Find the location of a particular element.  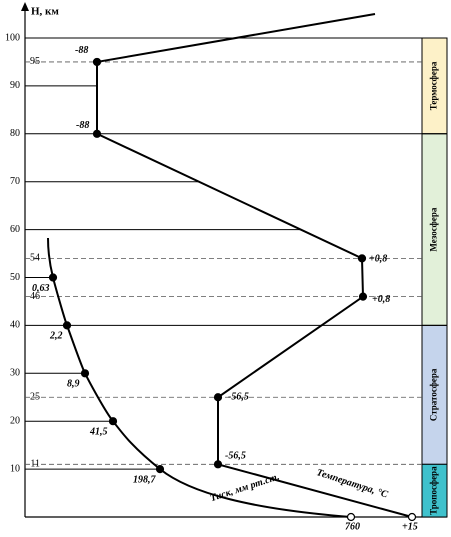

y-tick-label: 20 is located at coordinates (15, 420).